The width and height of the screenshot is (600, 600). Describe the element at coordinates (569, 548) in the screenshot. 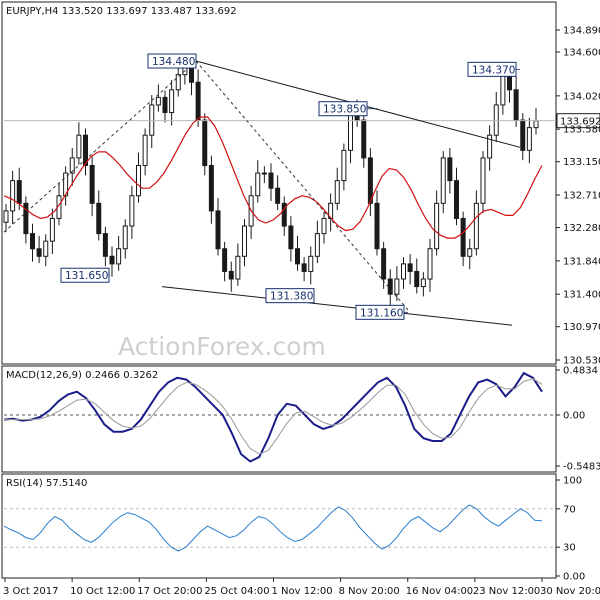

I see `rsi-tick-label: 30` at that location.